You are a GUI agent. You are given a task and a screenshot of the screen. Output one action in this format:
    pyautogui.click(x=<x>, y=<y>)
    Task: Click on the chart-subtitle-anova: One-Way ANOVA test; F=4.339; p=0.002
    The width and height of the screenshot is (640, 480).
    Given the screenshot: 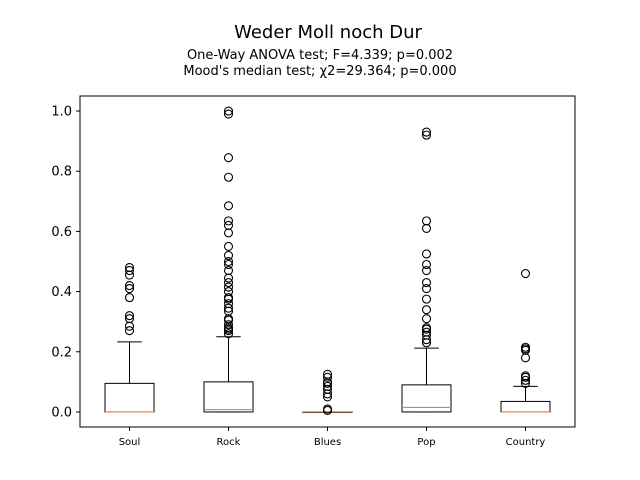 What is the action you would take?
    pyautogui.click(x=320, y=55)
    